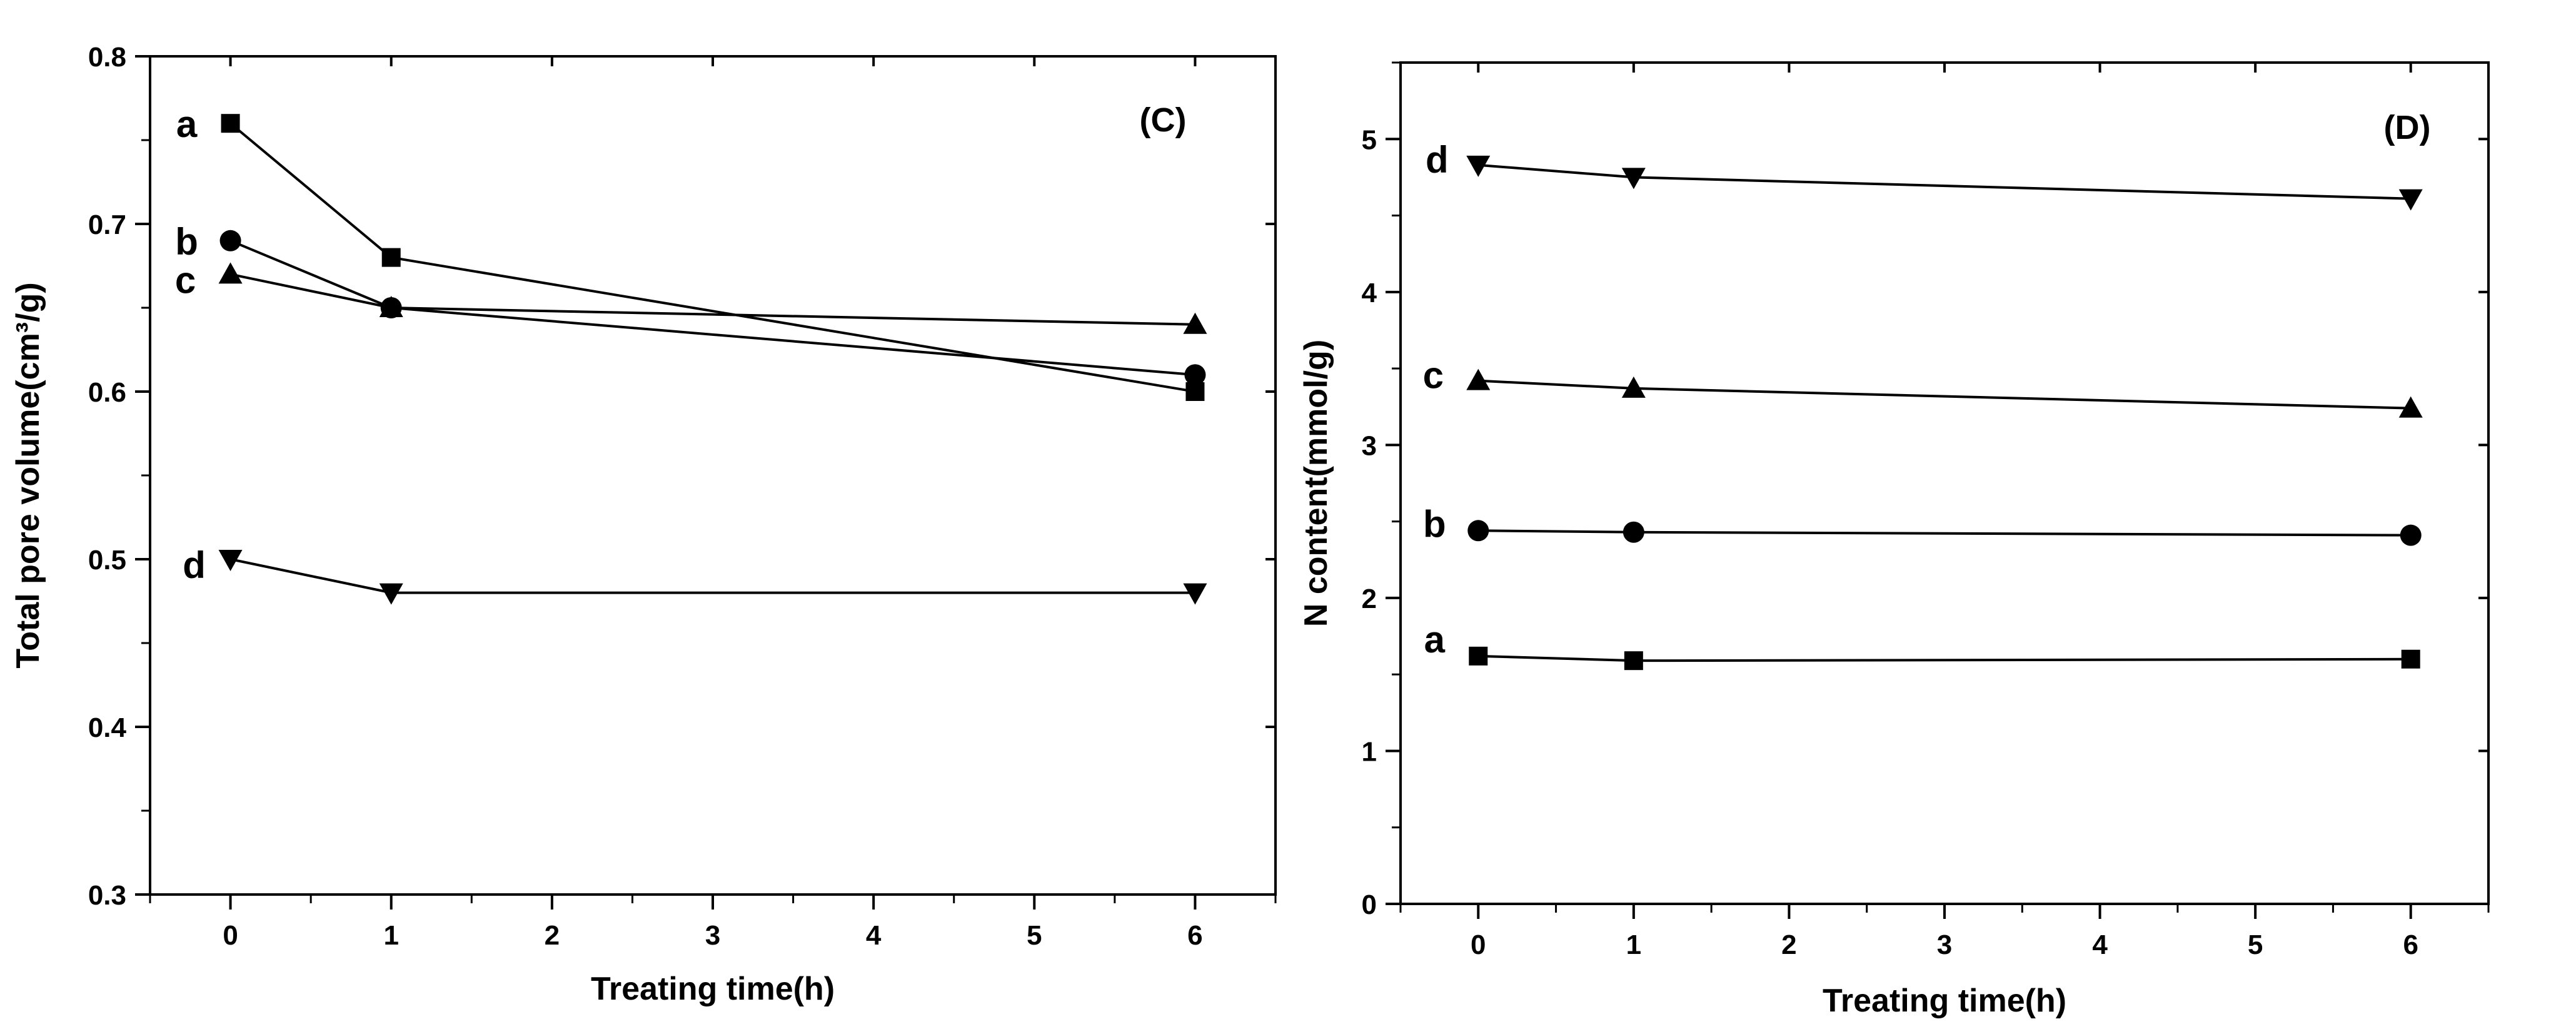  I want to click on y-axis-label: Total pore volume(cm³/g), so click(28, 475).